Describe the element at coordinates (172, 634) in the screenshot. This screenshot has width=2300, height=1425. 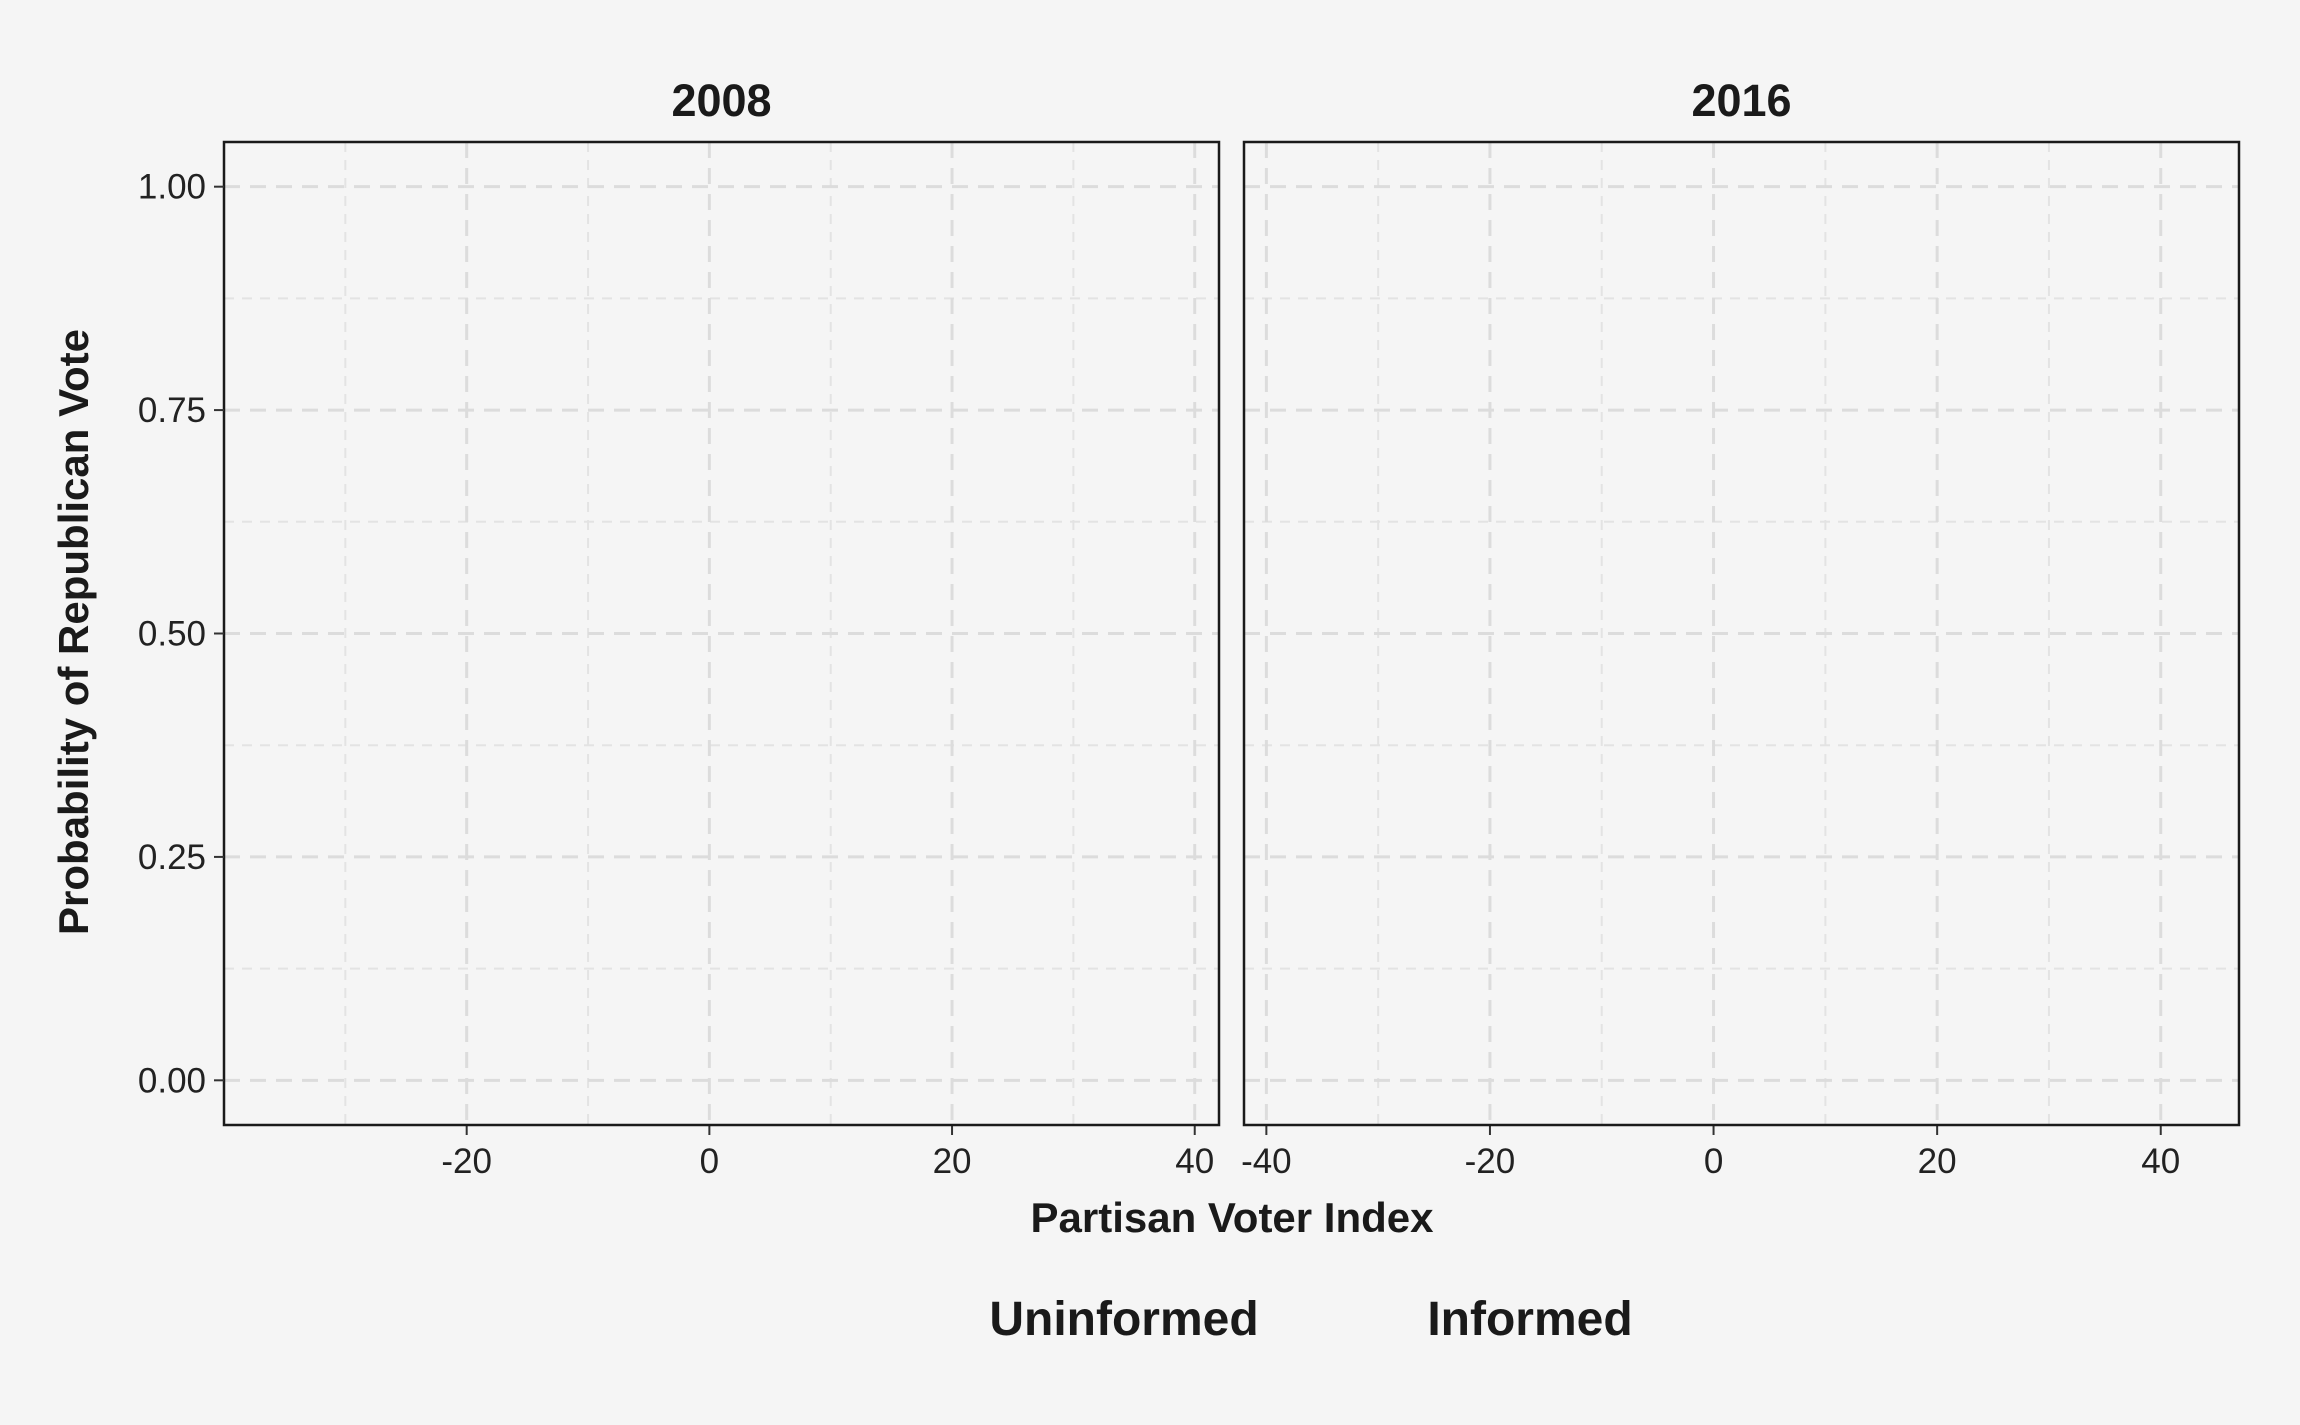
I see `y-tick-label: 0.50` at that location.